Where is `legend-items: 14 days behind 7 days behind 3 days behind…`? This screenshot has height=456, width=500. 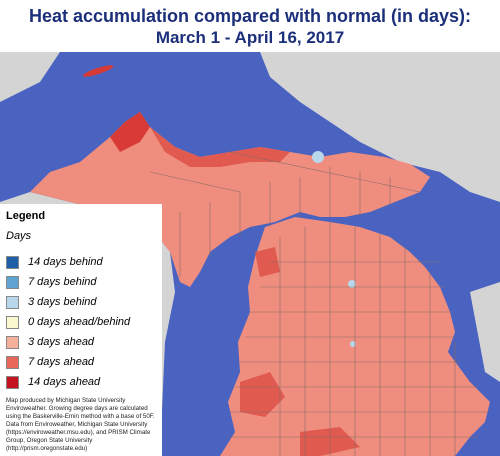 legend-items: 14 days behind 7 days behind 3 days behind… is located at coordinates (84, 322).